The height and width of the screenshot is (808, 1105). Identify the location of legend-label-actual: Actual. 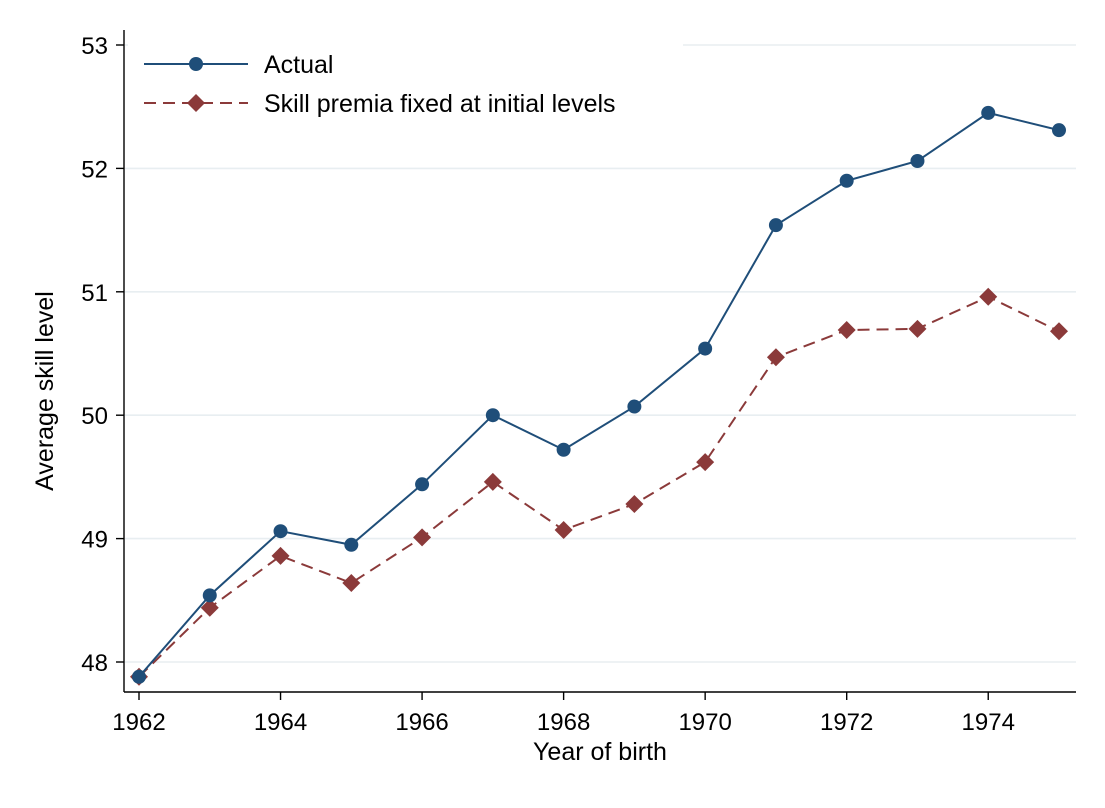
(298, 65).